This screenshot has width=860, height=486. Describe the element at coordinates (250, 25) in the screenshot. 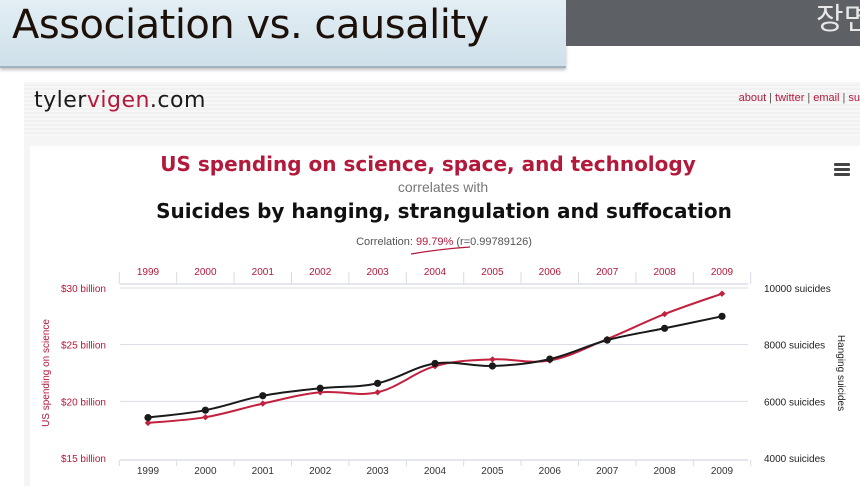

I see `slide-title: Association vs. causality` at that location.